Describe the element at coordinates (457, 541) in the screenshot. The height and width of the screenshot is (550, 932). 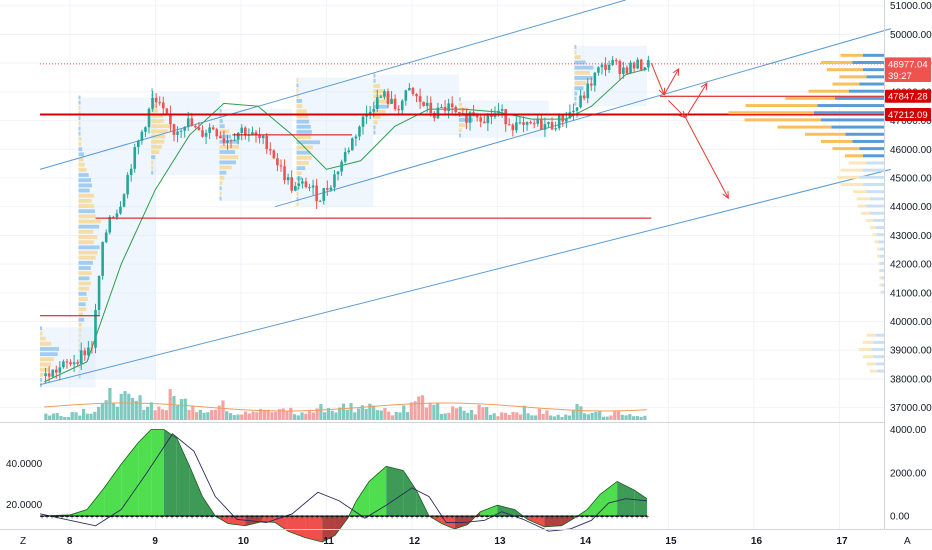
I see `time-axis: 8 9 10 11 12 13 14 15 16 17` at that location.